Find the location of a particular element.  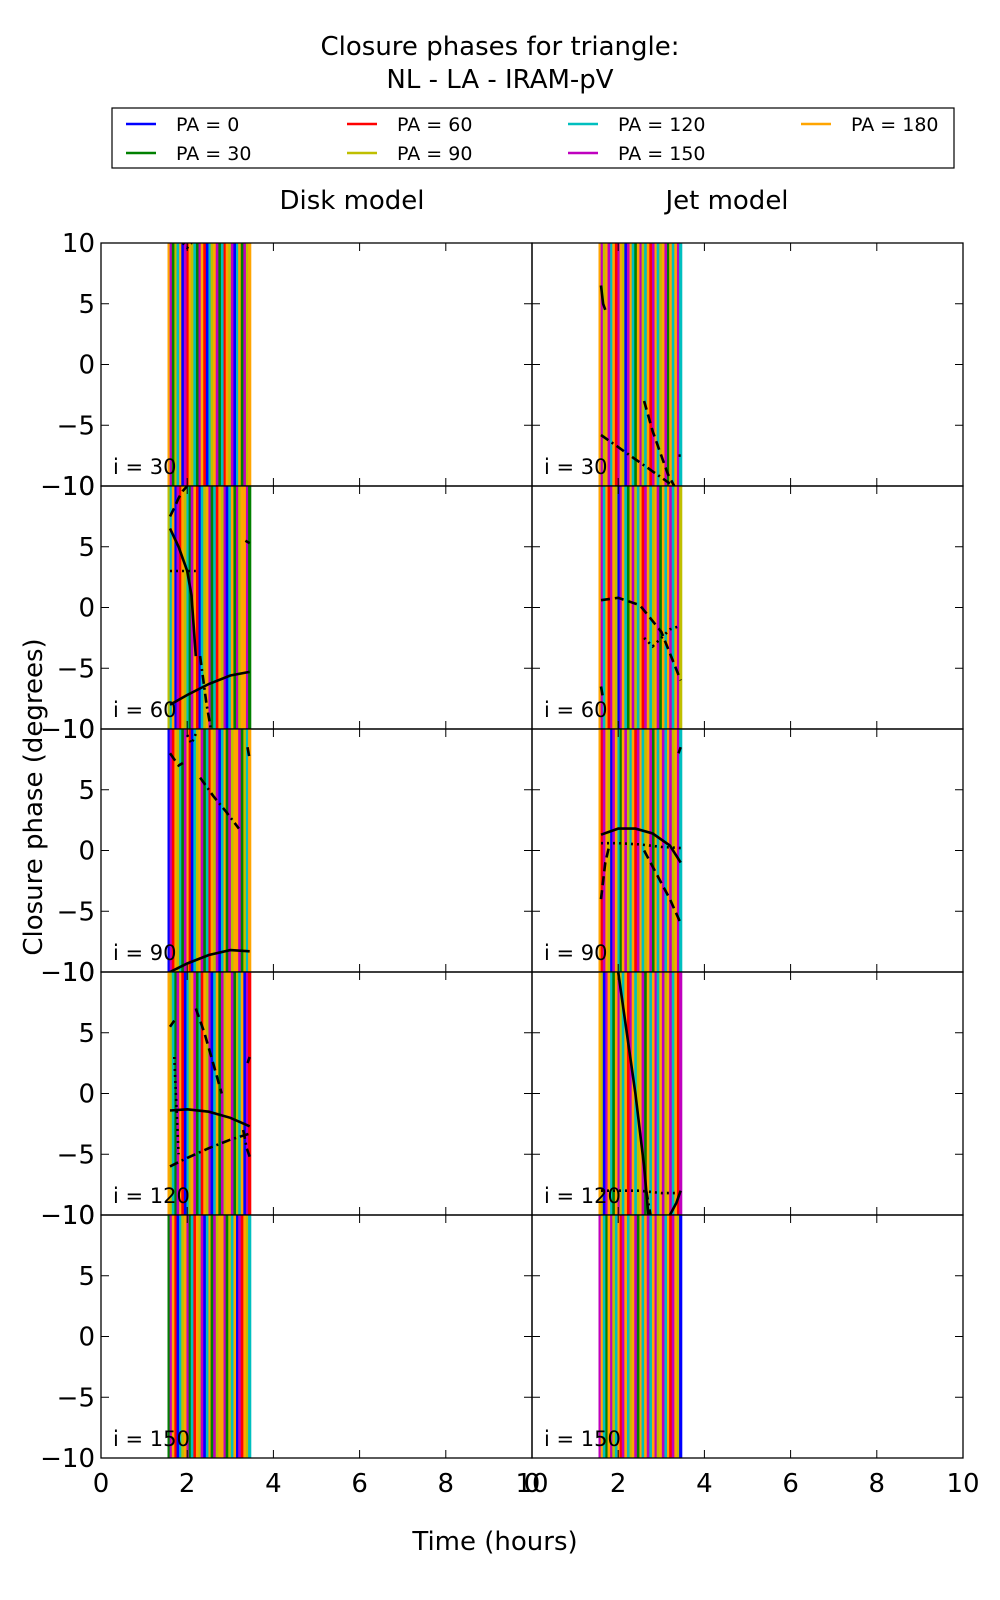

panel-disk-3: −10 −5 0 5 10 i = 120 is located at coordinates (286, 1094).